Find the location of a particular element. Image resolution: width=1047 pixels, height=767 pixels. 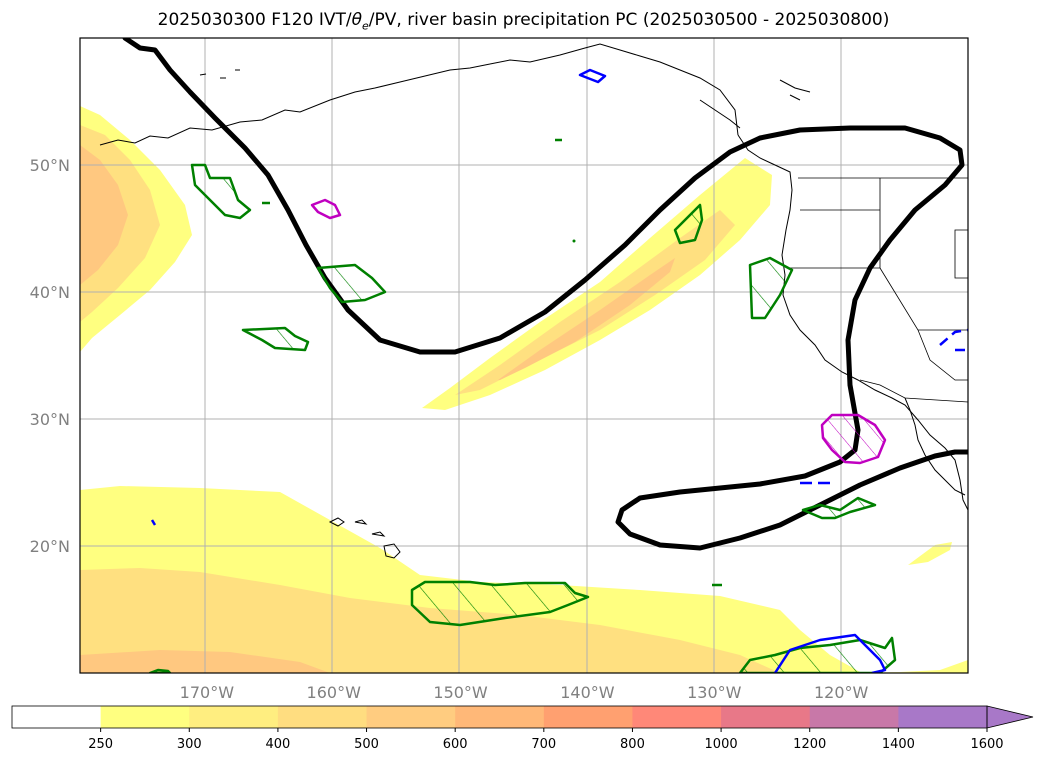

lon-tick-label: 120°W is located at coordinates (841, 692).